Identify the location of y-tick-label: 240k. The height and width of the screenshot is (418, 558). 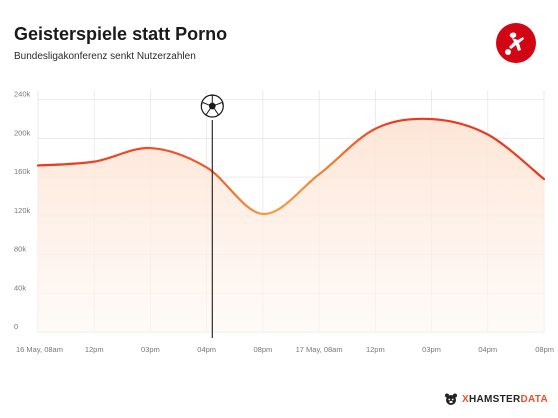
(22, 94).